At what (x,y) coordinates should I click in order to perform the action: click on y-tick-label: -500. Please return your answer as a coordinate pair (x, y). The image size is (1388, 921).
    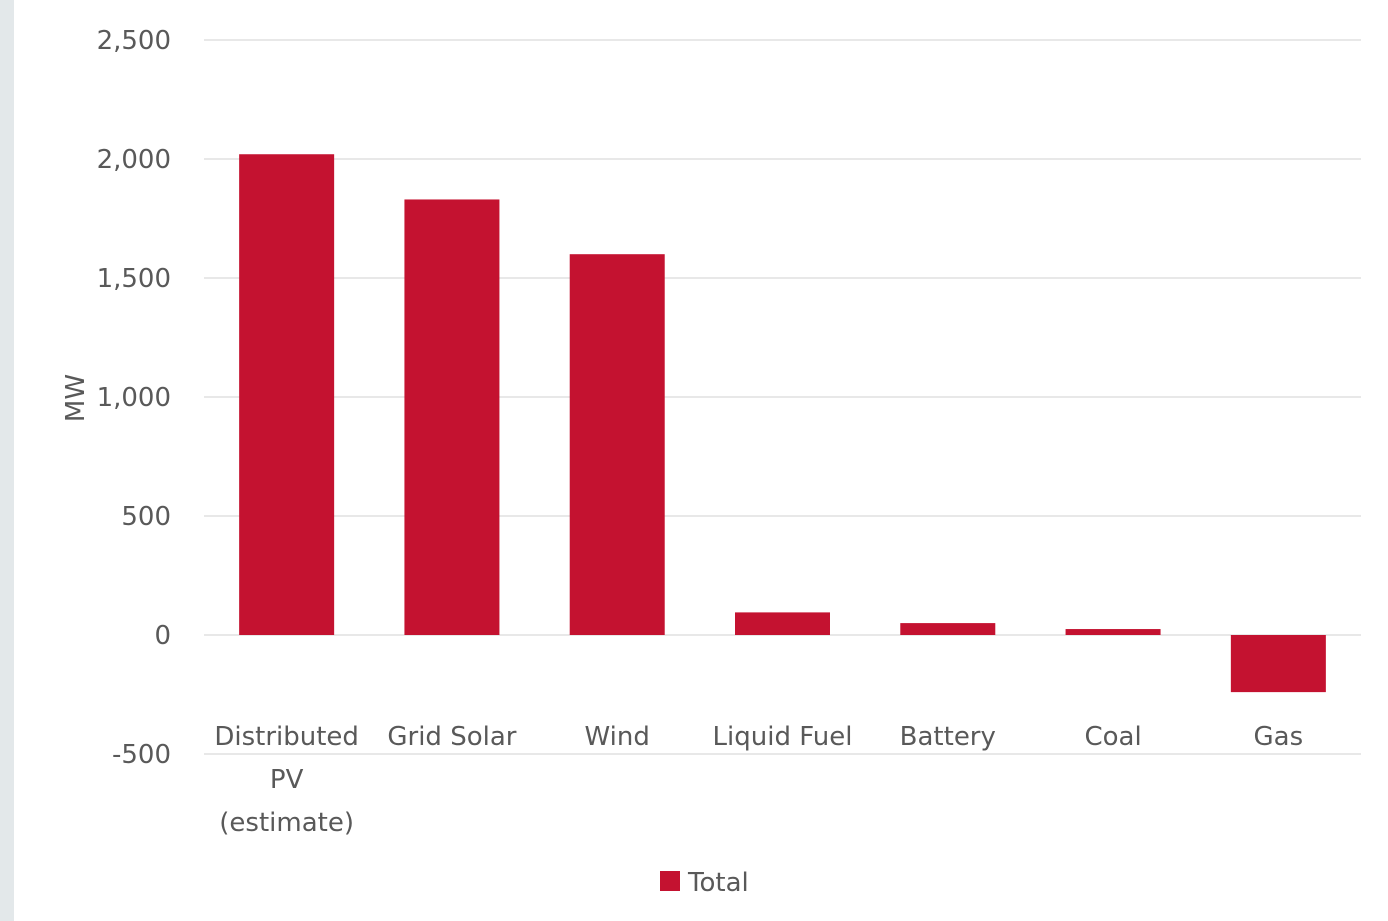
    Looking at the image, I should click on (141, 755).